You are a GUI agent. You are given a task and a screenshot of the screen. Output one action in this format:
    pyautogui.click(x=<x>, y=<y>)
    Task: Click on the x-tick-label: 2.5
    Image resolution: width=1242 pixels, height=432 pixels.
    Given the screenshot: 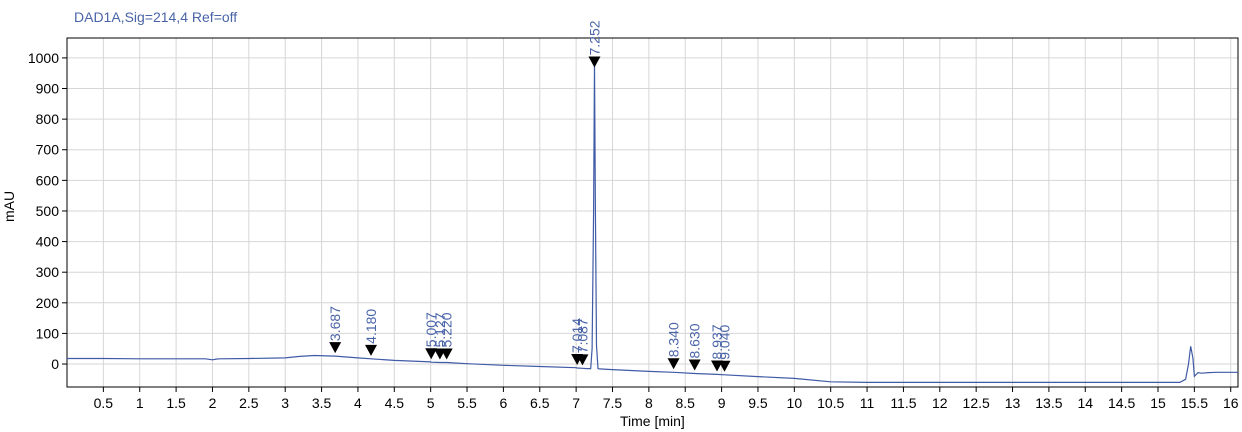 What is the action you would take?
    pyautogui.click(x=249, y=403)
    